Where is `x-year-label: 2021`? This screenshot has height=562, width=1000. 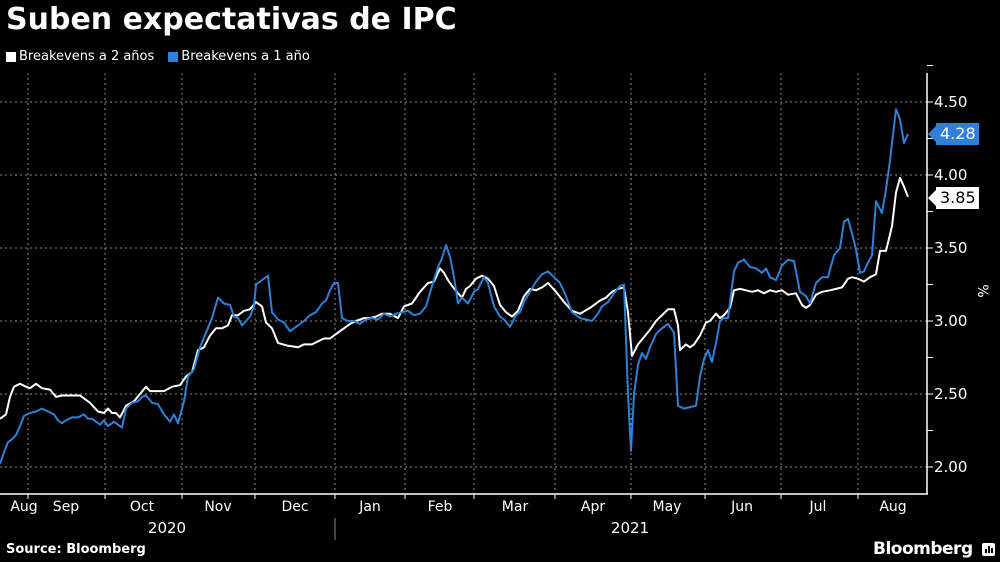
x-year-label: 2021 is located at coordinates (630, 528).